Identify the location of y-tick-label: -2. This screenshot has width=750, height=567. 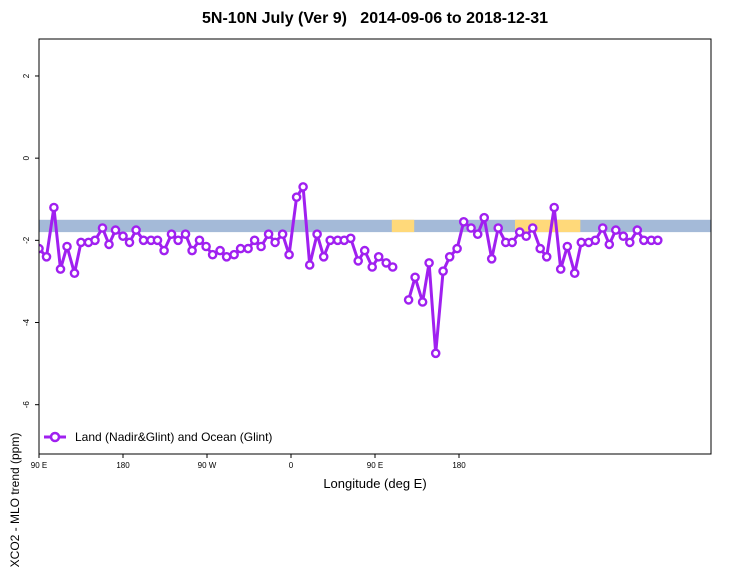
(26, 240).